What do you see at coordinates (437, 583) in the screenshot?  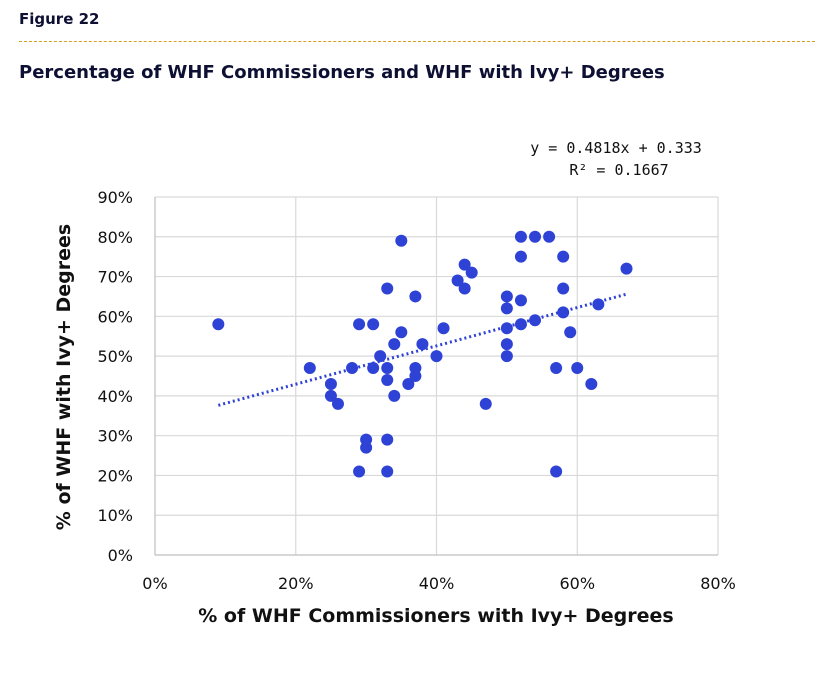 I see `x-tick-label: 40%` at bounding box center [437, 583].